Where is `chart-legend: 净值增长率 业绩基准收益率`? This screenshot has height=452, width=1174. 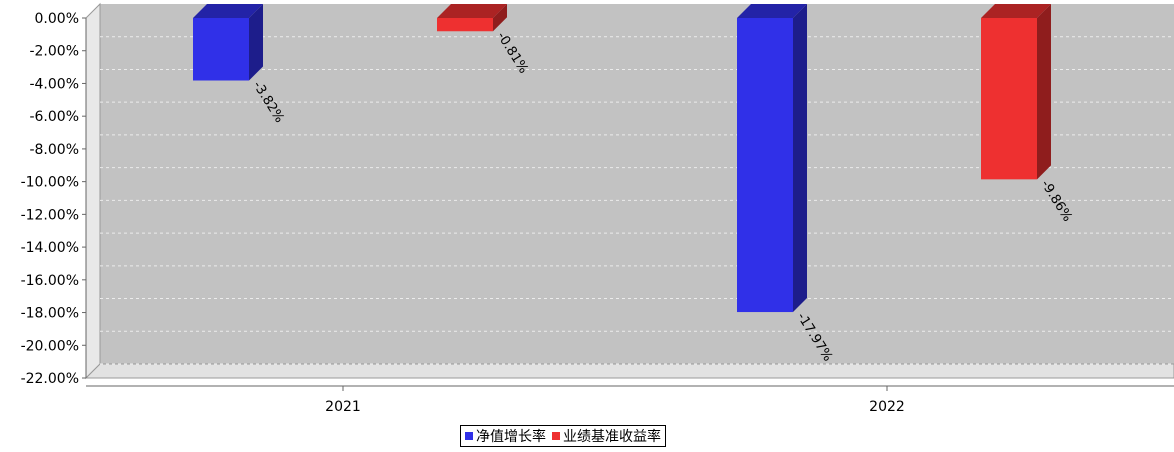
chart-legend: 净值增长率 业绩基准收益率 is located at coordinates (563, 436).